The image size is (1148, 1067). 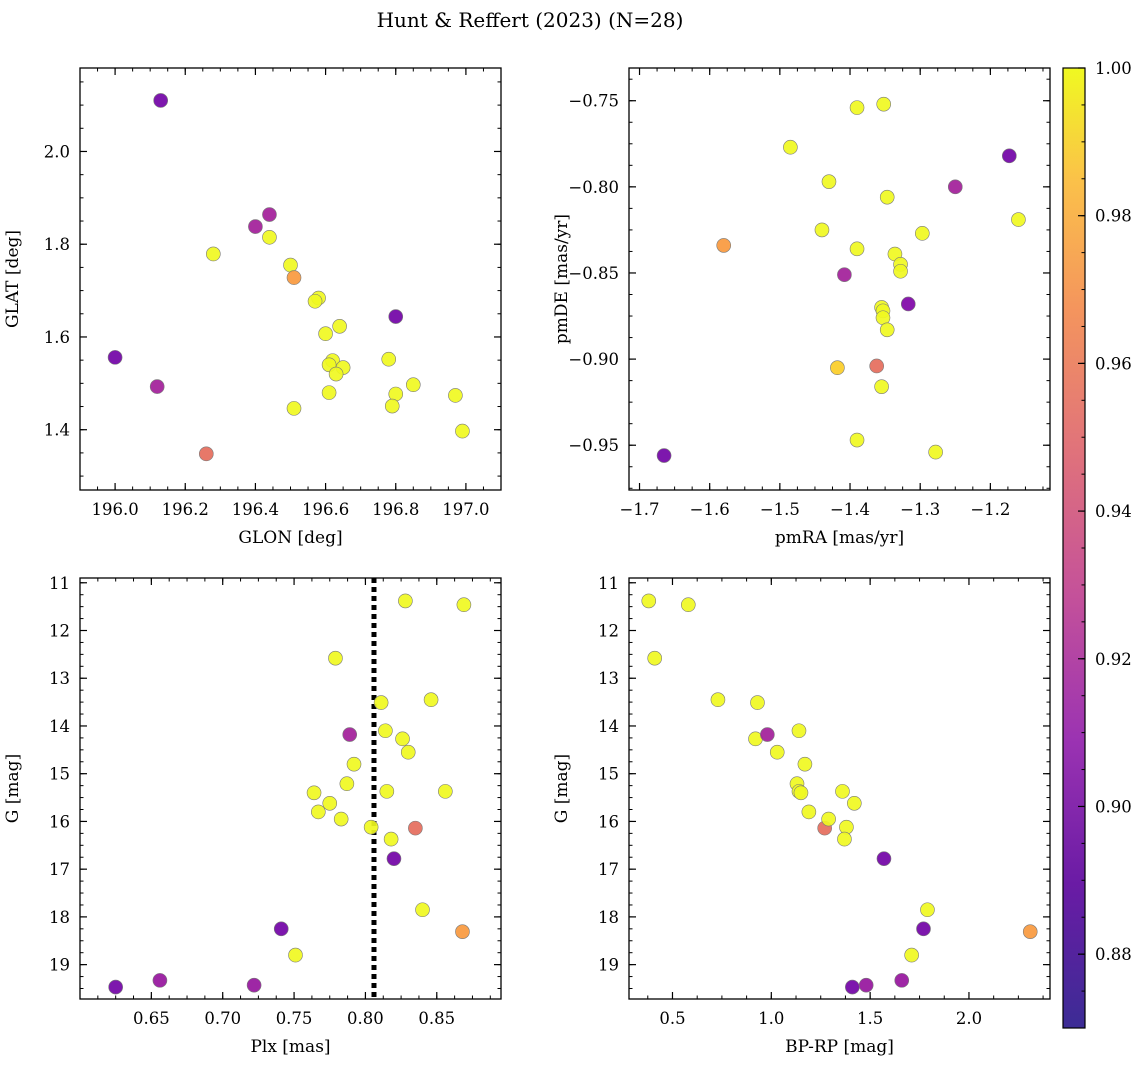 I want to click on y-tick-label: 16, so click(x=59, y=821).